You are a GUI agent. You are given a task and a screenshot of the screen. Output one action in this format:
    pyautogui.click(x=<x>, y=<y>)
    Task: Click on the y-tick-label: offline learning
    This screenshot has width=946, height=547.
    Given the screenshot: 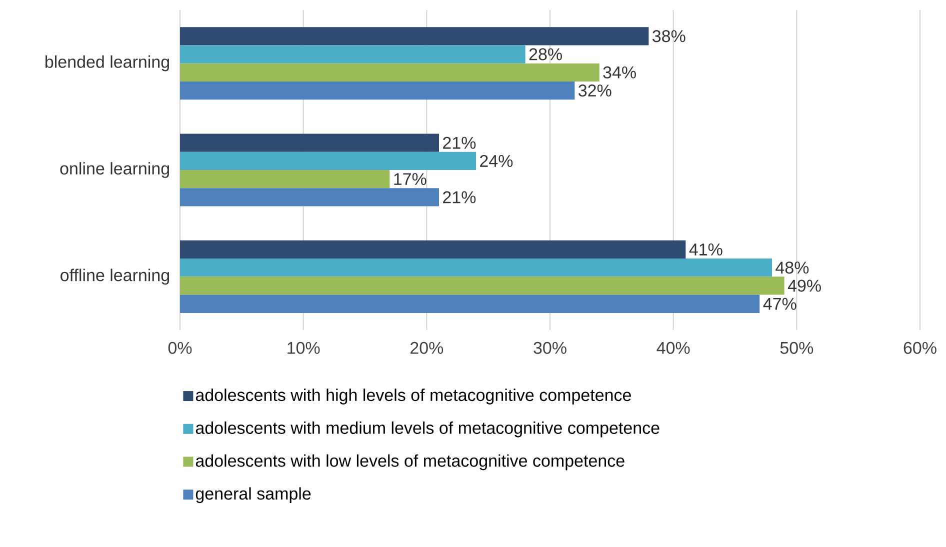 What is the action you would take?
    pyautogui.click(x=114, y=276)
    